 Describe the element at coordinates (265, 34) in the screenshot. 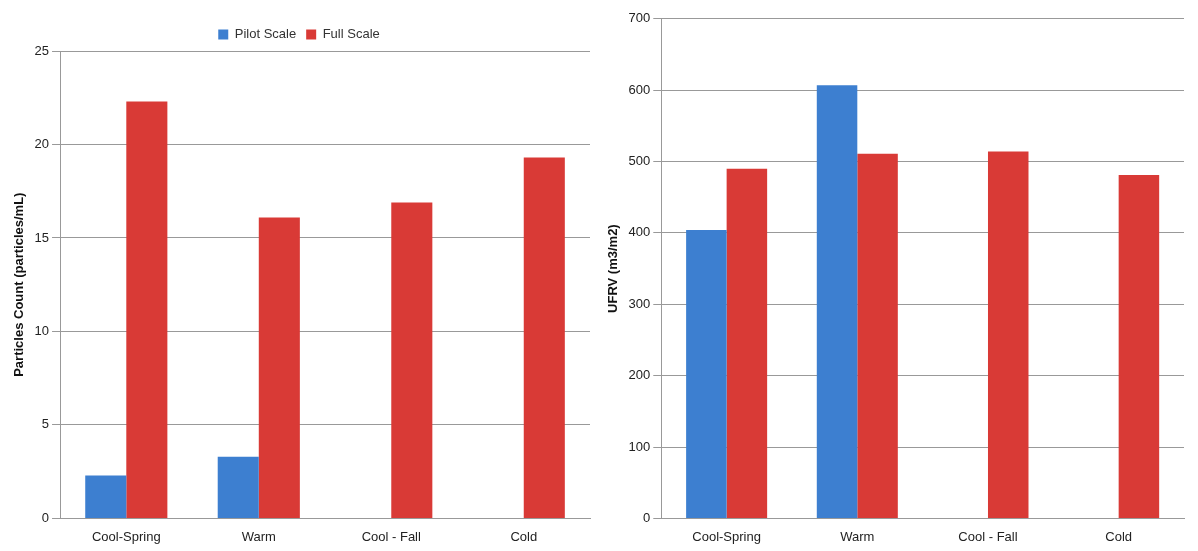

I see `legend-label: Pilot Scale` at that location.